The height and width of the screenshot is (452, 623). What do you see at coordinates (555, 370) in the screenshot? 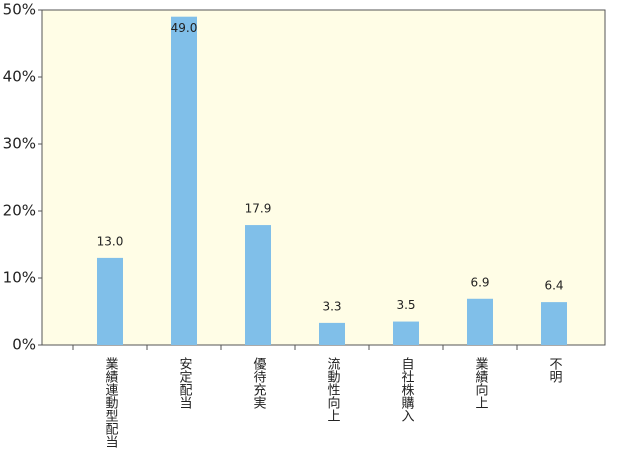
I see `x-tick-label: 不明` at bounding box center [555, 370].